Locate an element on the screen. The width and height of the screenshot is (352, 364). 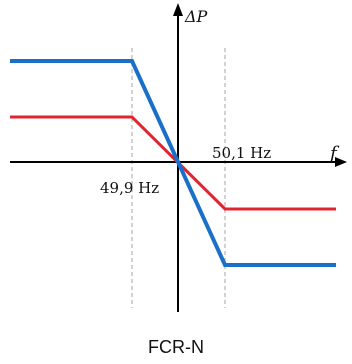
marker-high-label: 50,1 Hz is located at coordinates (241, 153).